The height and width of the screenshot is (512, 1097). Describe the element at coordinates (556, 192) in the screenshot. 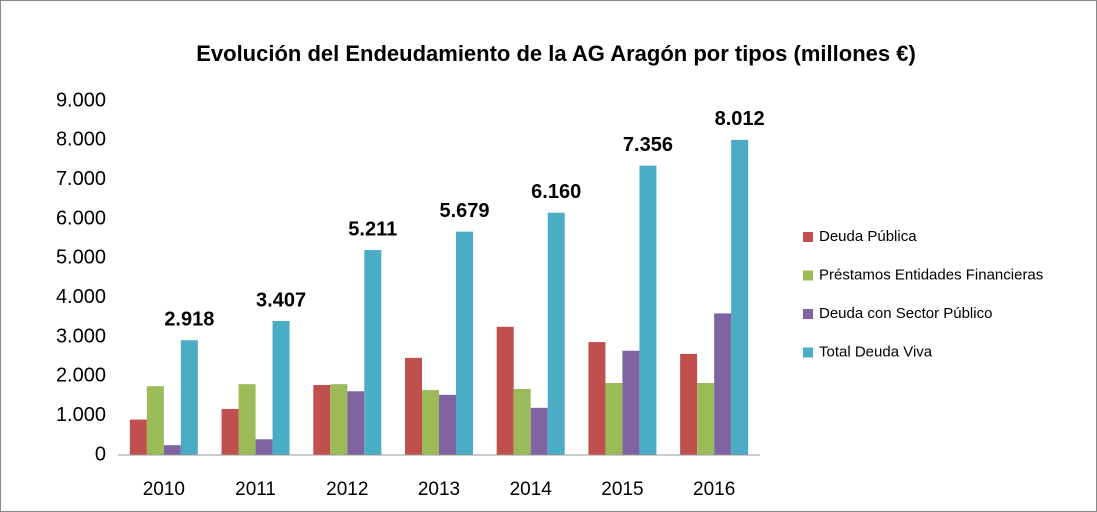

I see `data-label: 6.160` at that location.